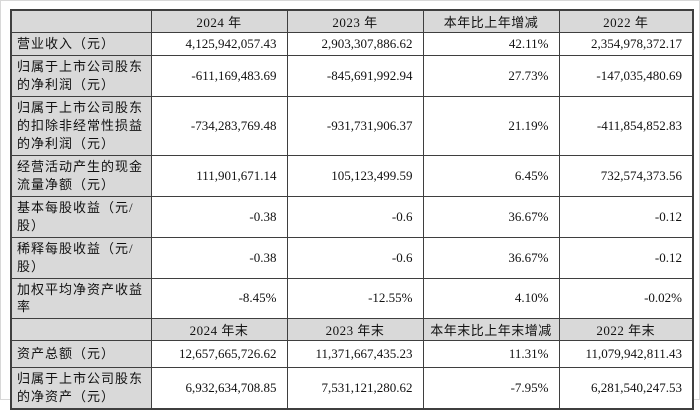 The height and width of the screenshot is (410, 700). Describe the element at coordinates (626, 330) in the screenshot. I see `column-header-2022-end: 2022 年末` at that location.